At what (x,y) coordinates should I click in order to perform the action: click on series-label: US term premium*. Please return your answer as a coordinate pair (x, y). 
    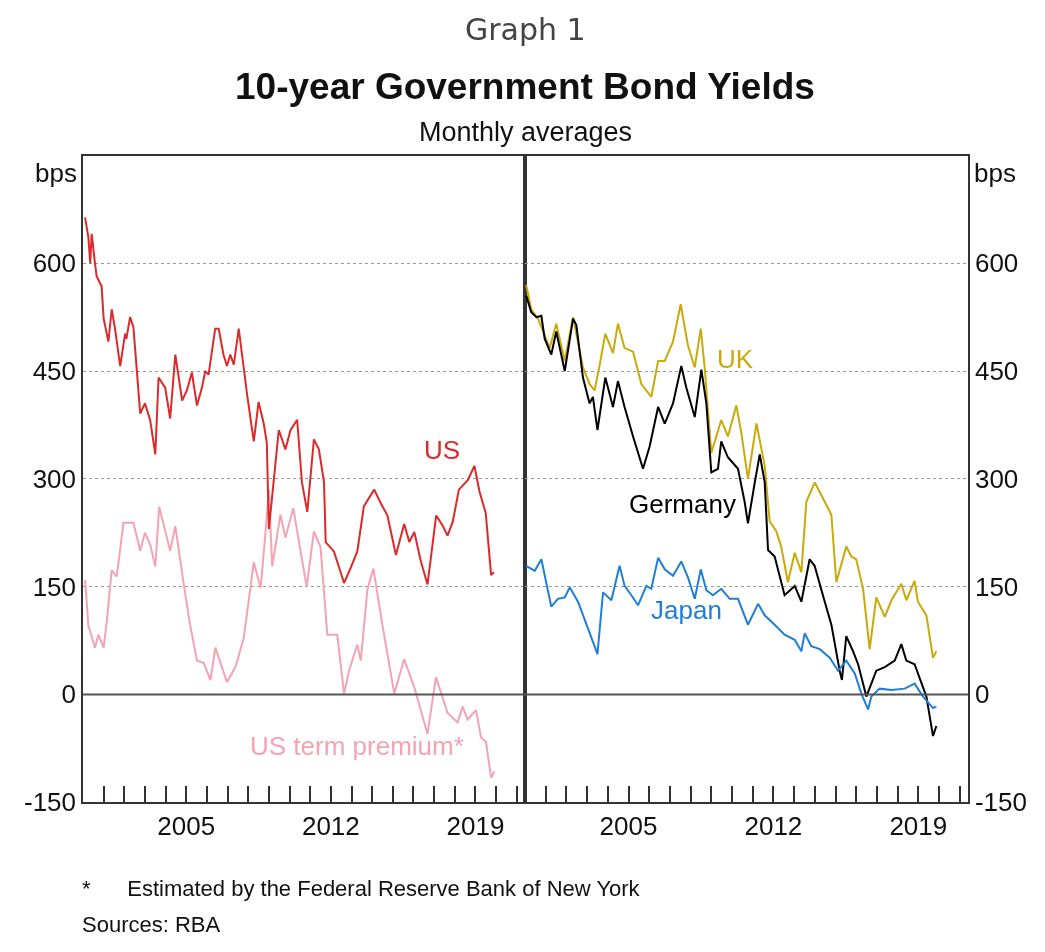
    Looking at the image, I should click on (357, 746).